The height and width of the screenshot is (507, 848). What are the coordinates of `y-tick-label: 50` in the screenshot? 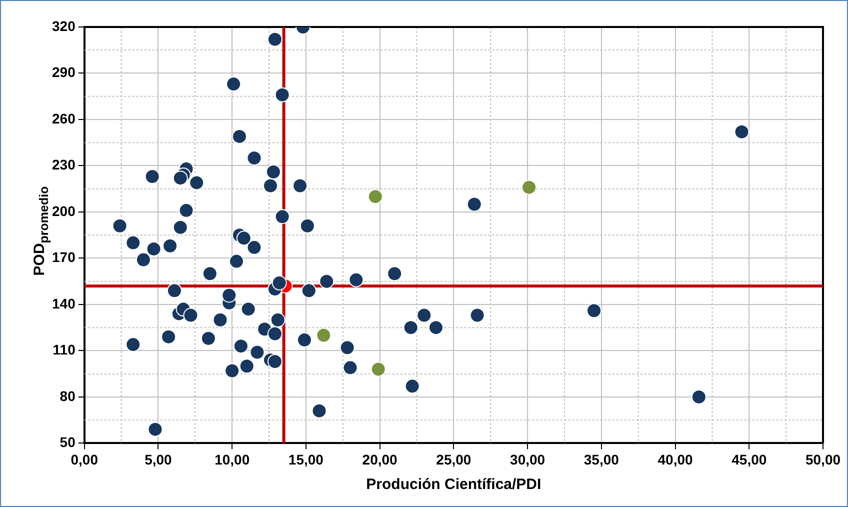 It's located at (68, 442).